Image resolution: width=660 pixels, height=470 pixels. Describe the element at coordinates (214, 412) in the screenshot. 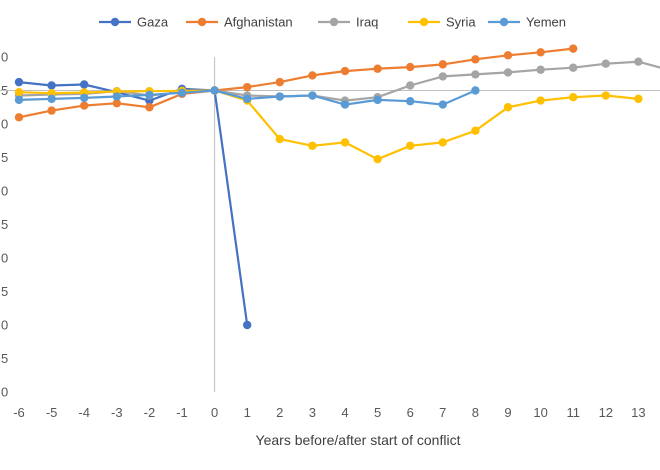

I see `x-tick-label: 0` at that location.